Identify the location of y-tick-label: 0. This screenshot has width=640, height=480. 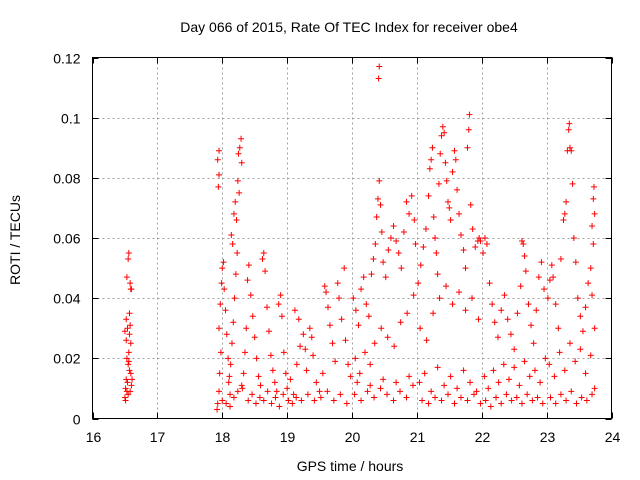
(77, 420).